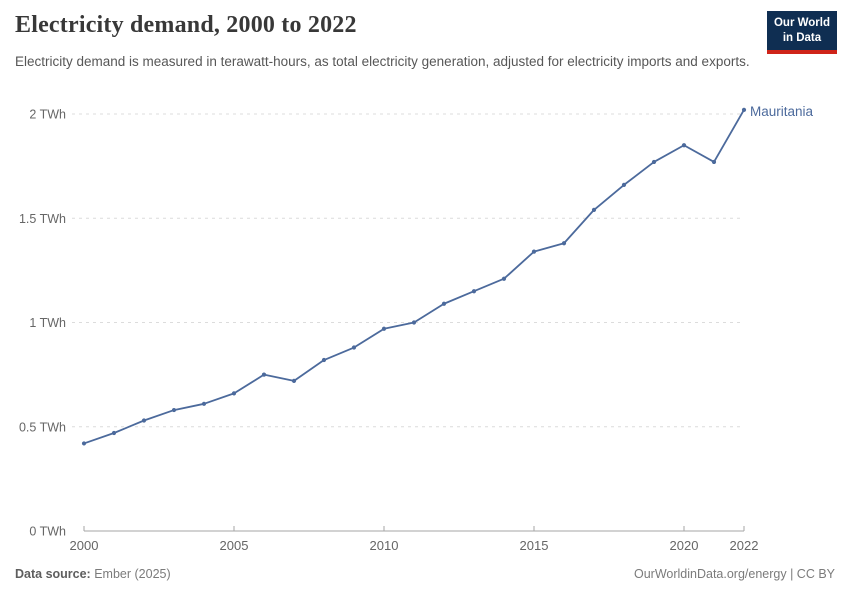 The image size is (850, 600). I want to click on x-tick-label: 2022, so click(744, 545).